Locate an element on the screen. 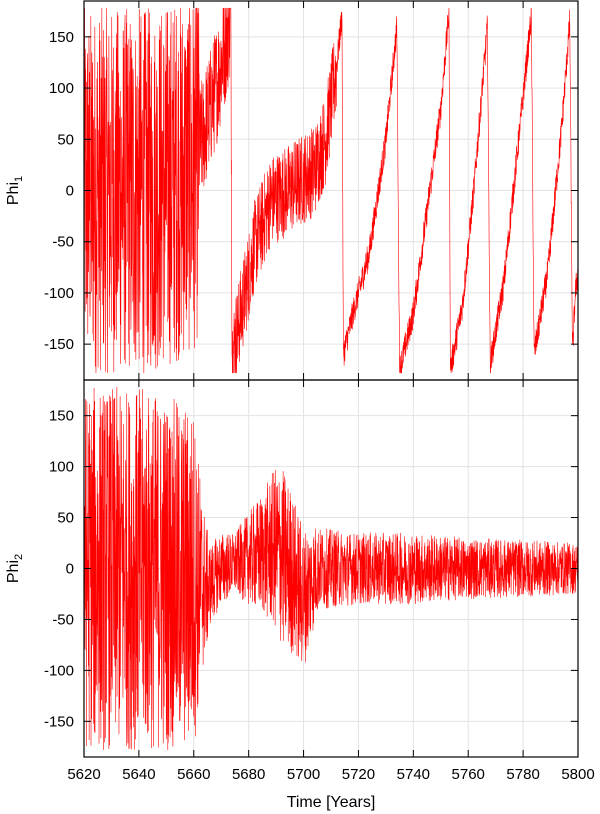 Image resolution: width=600 pixels, height=814 pixels. ytick-label-phi1-2: -50 is located at coordinates (63, 242).